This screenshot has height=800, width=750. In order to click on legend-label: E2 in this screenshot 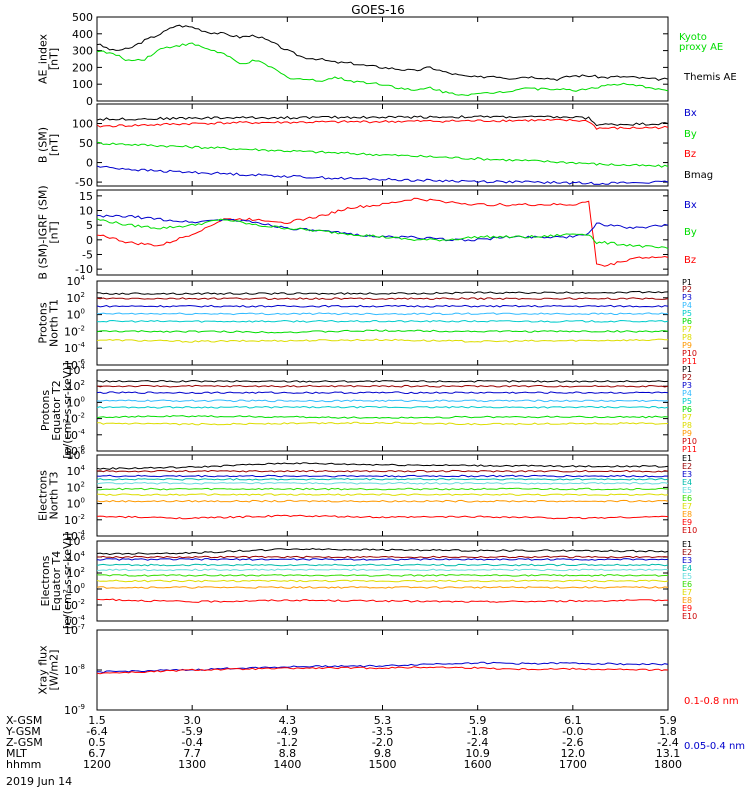, I will do `click(687, 552)`.